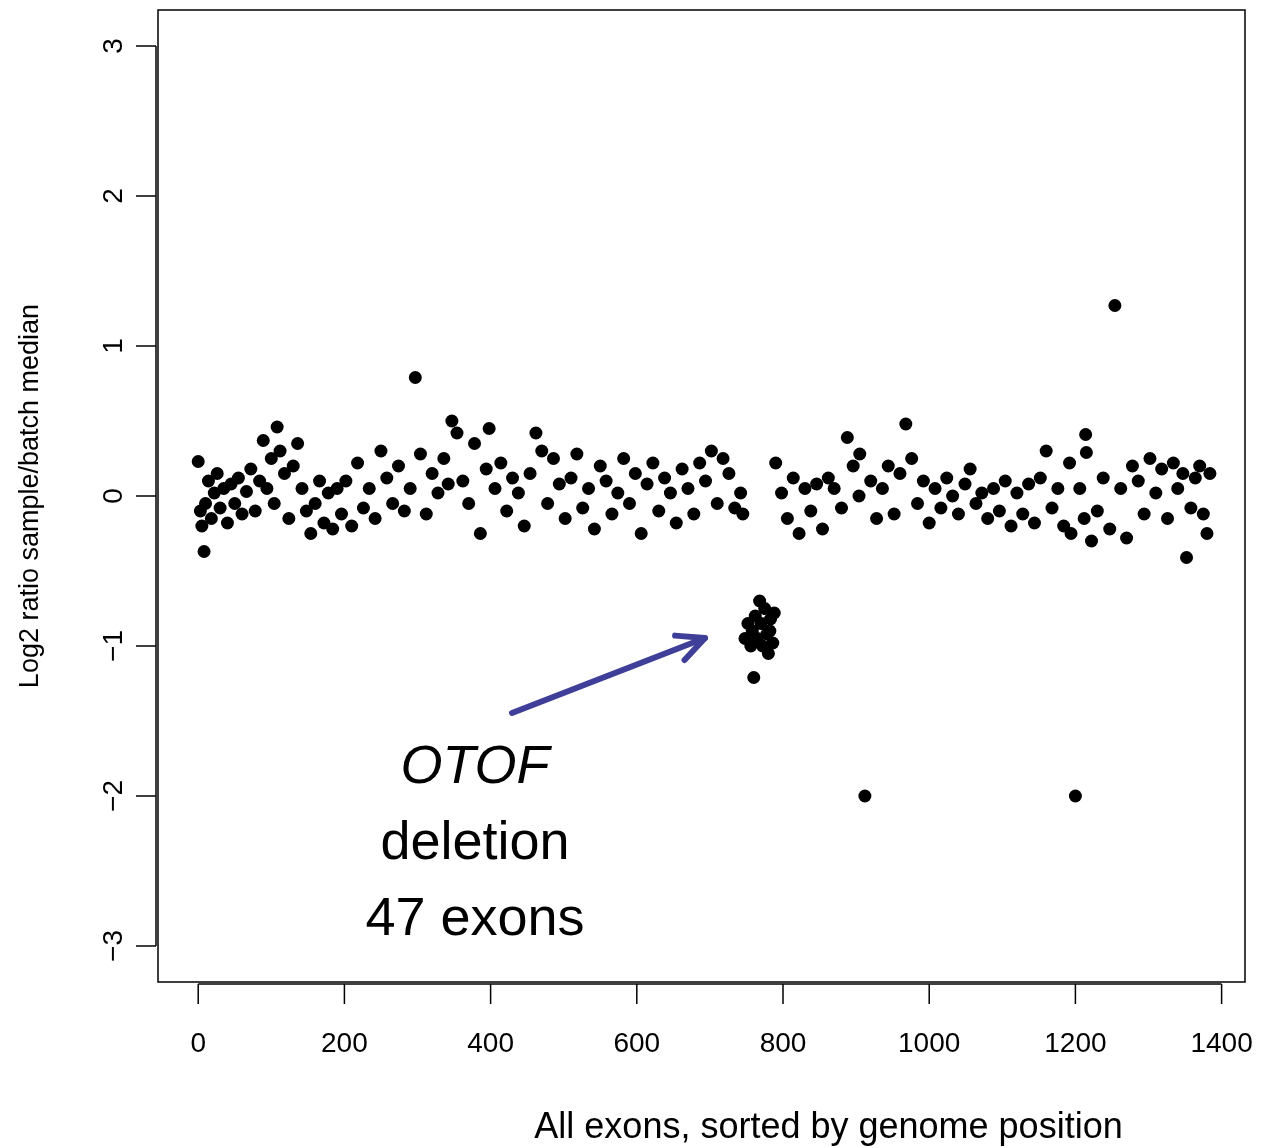 The height and width of the screenshot is (1148, 1261). What do you see at coordinates (112, 496) in the screenshot?
I see `y-tick-label: 0` at bounding box center [112, 496].